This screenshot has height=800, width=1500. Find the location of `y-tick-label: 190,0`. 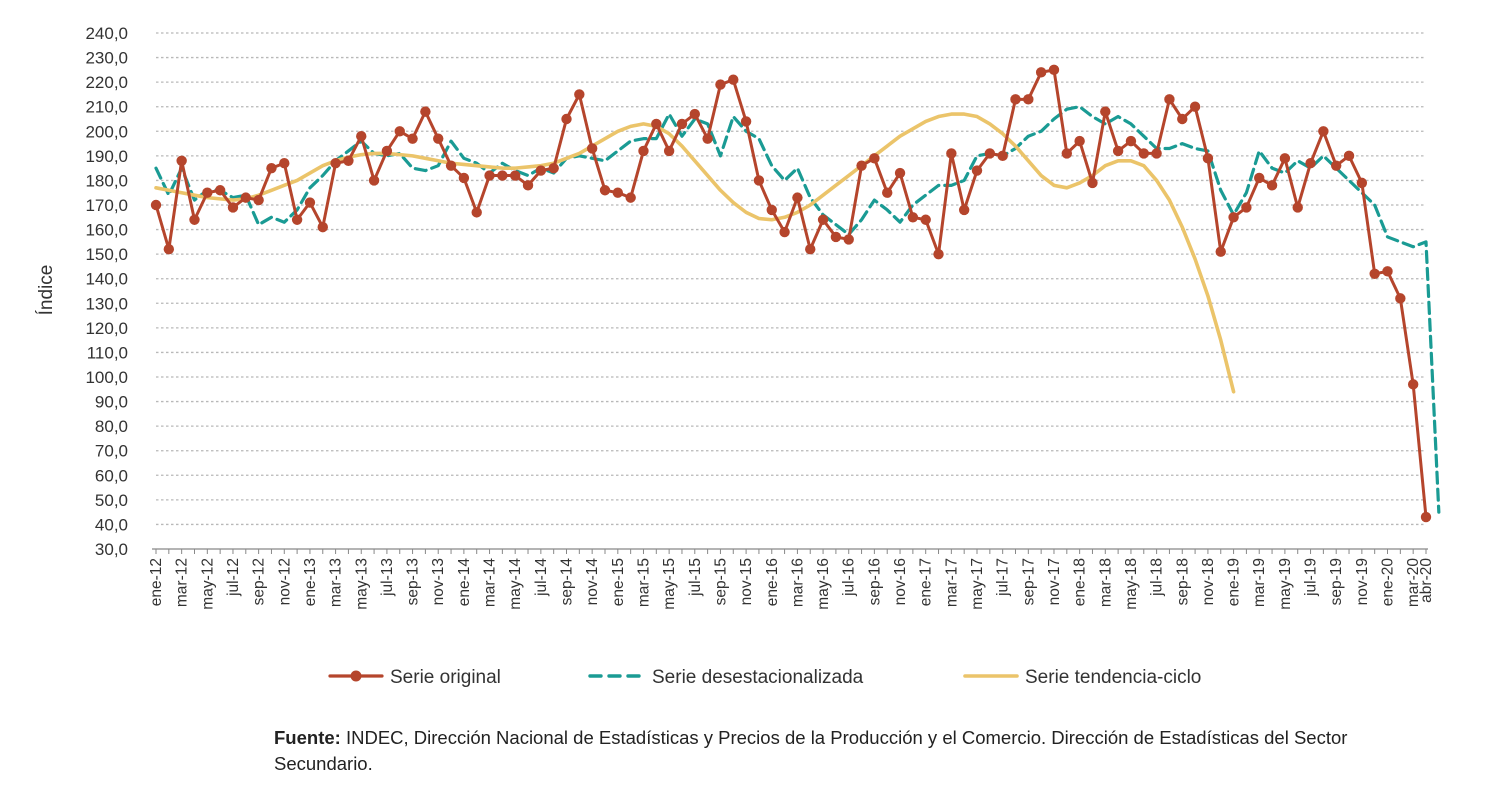

y-tick-label: 190,0 is located at coordinates (106, 156).